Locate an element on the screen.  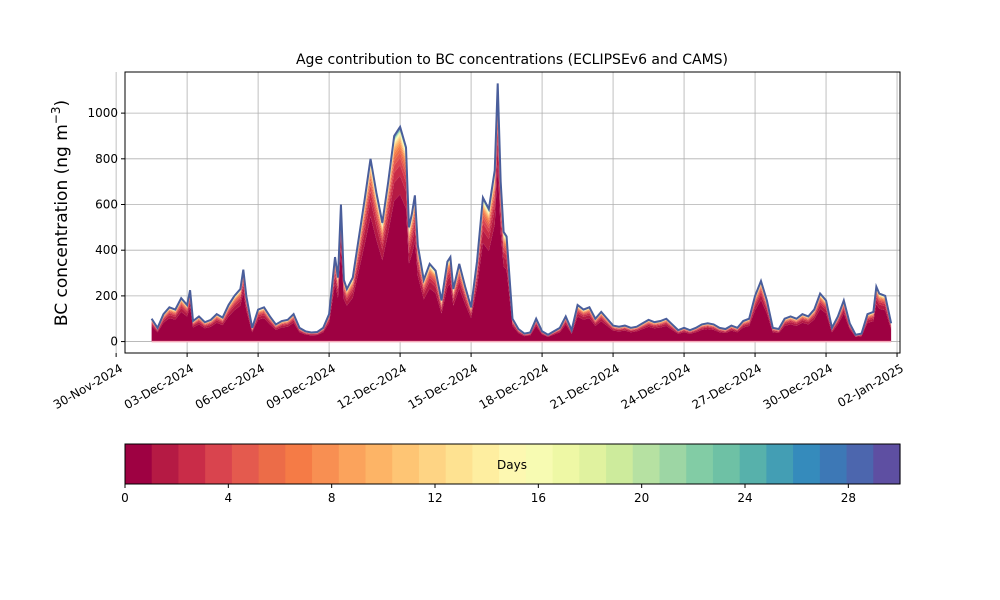
y-axis: 0 200 400 600 800 1000 is located at coordinates (106, 227).